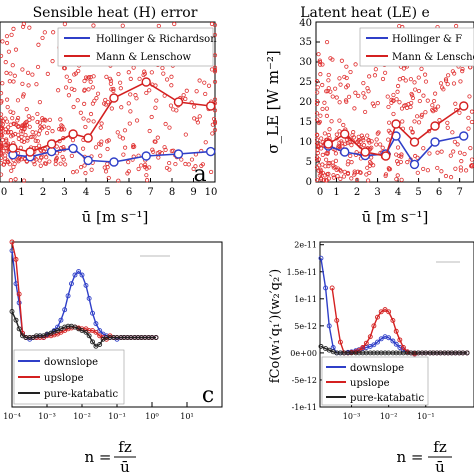 The width and height of the screenshot is (474, 474). I want to click on panel-d-xtick-label: 10⁻², so click(389, 416).